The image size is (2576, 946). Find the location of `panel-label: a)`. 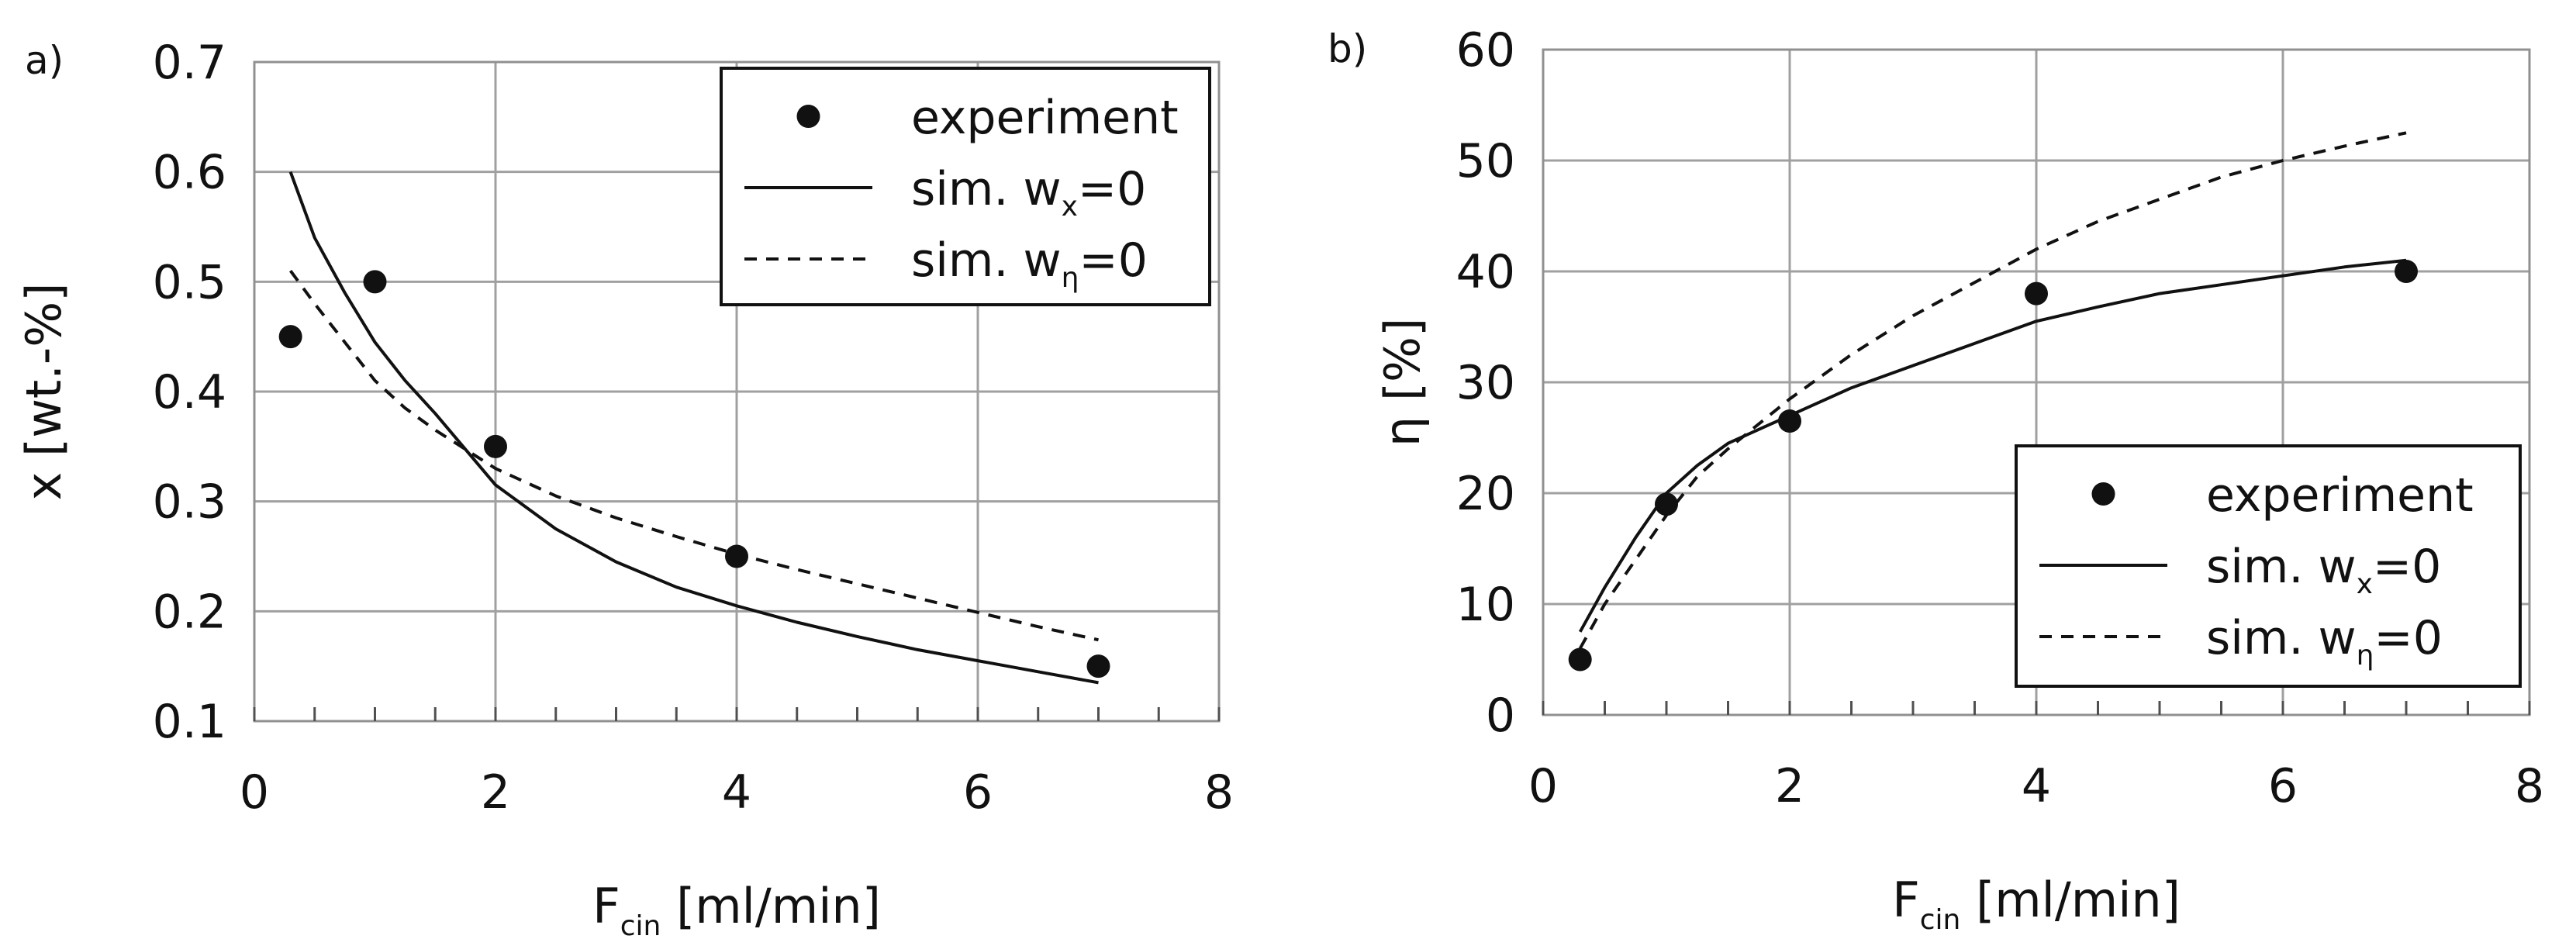

panel-label: a) is located at coordinates (44, 60).